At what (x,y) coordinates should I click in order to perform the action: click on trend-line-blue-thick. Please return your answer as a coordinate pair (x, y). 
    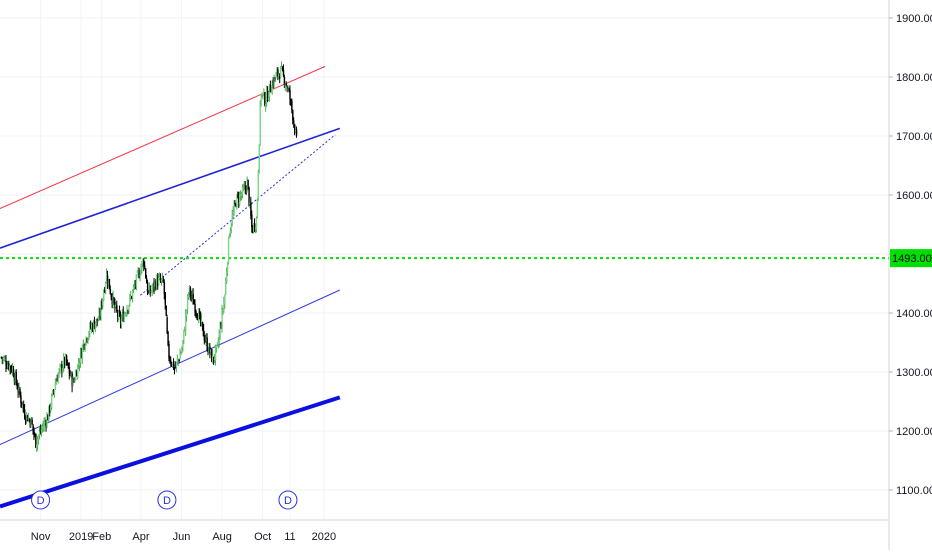
    Looking at the image, I should click on (170, 452).